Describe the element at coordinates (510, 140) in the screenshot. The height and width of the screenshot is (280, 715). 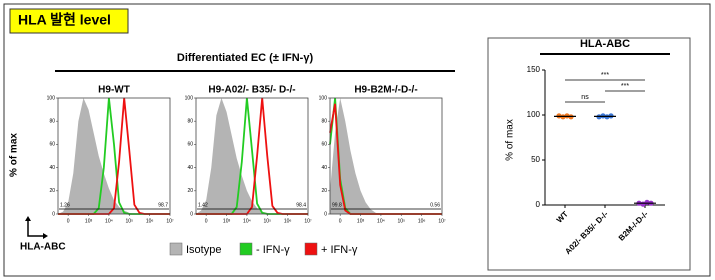
I see `dot-y-label: % of max` at that location.